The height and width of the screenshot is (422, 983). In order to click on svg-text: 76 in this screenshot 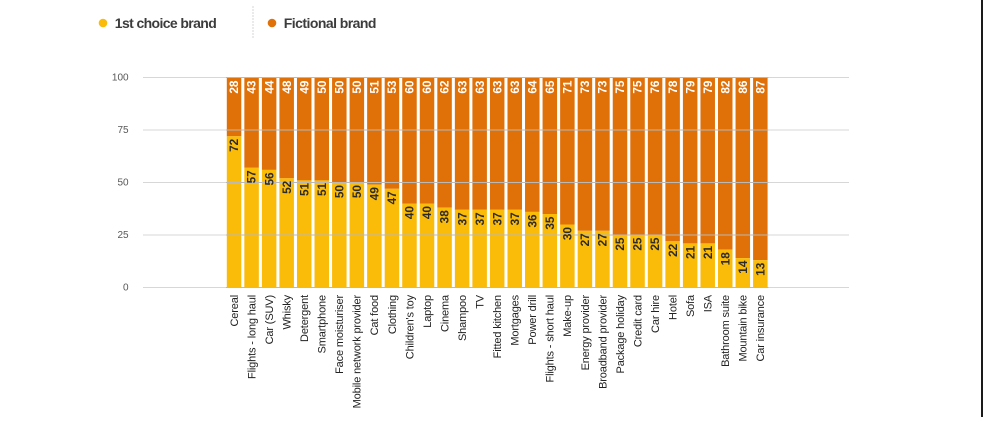, I will do `click(655, 87)`.